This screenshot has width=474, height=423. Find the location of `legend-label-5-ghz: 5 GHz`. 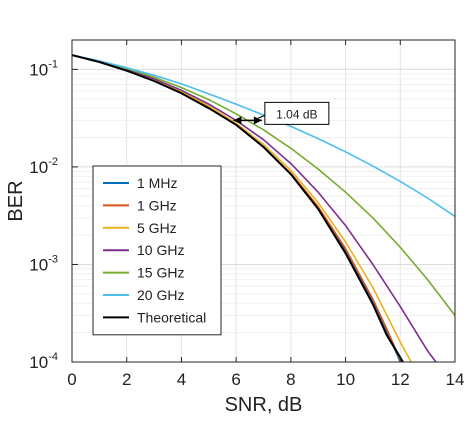

legend-label-5-ghz: 5 GHz is located at coordinates (157, 228).